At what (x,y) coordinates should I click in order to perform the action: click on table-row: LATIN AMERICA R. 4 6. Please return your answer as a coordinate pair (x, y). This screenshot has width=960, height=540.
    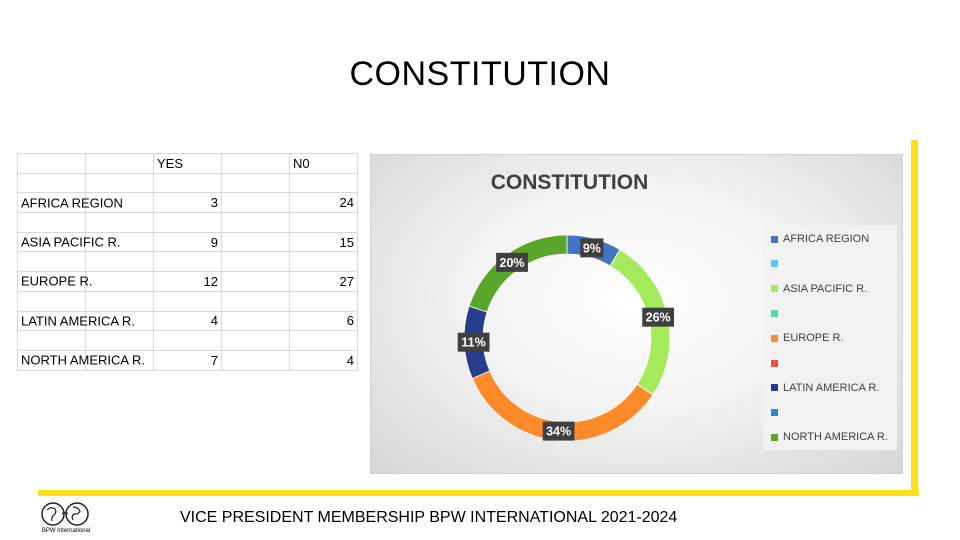
    Looking at the image, I should click on (187, 321).